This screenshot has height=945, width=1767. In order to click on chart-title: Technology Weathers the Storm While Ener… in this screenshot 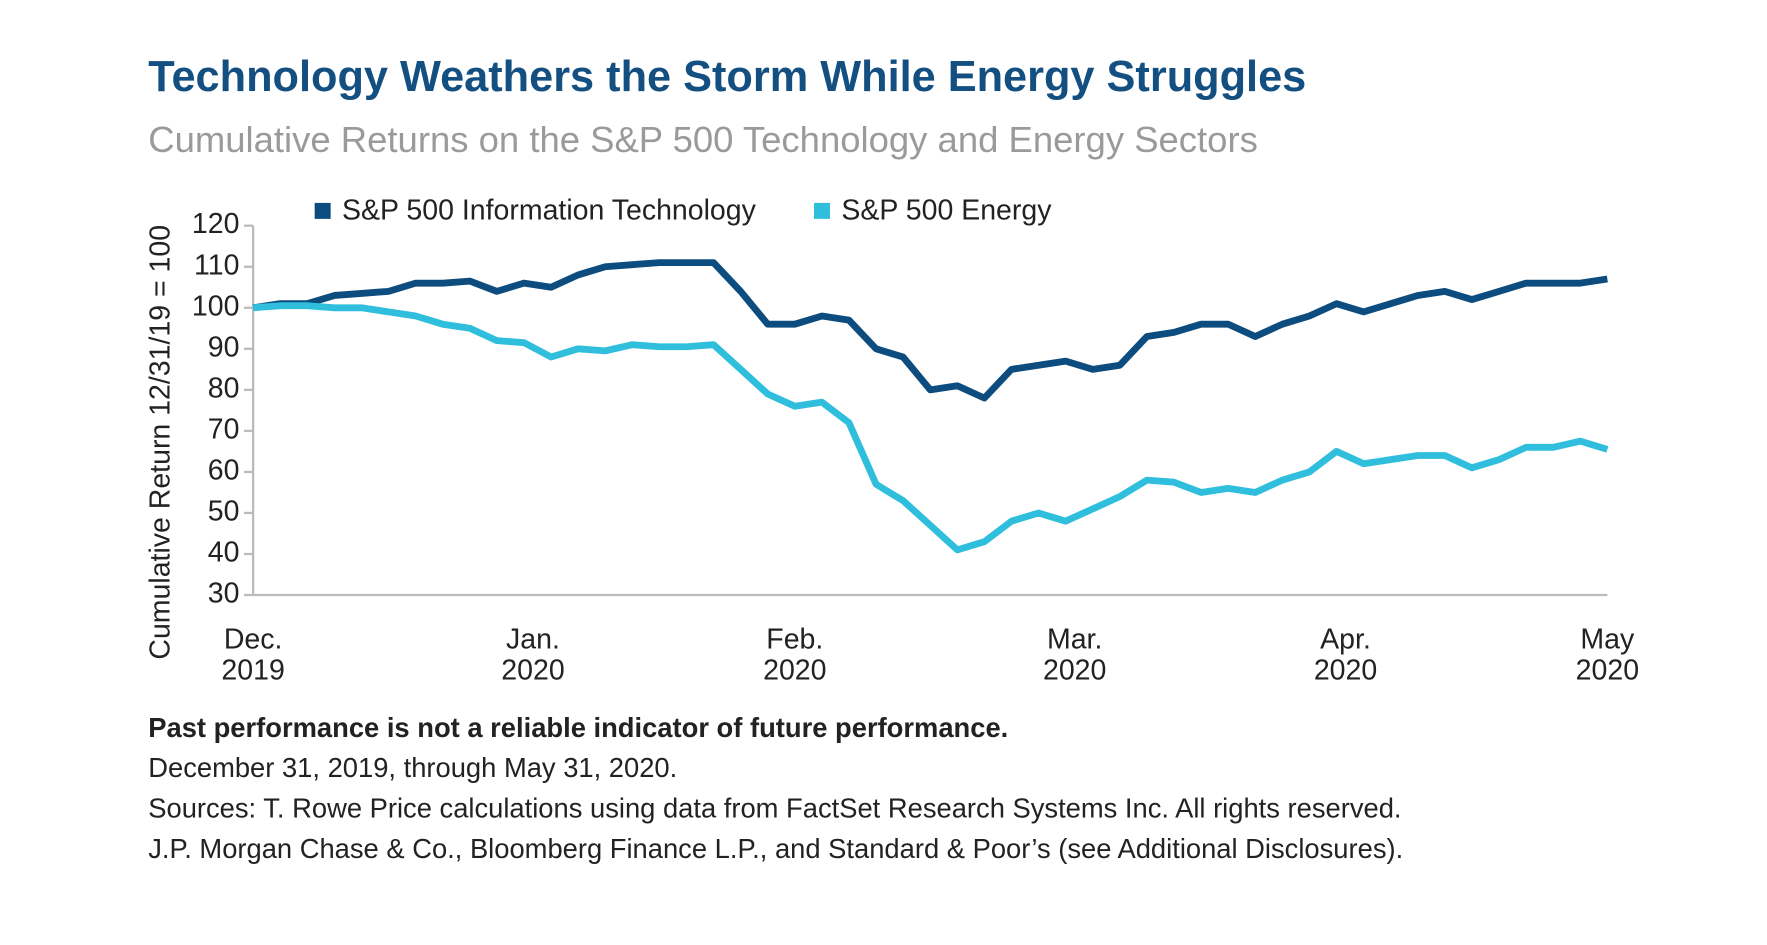, I will do `click(727, 77)`.